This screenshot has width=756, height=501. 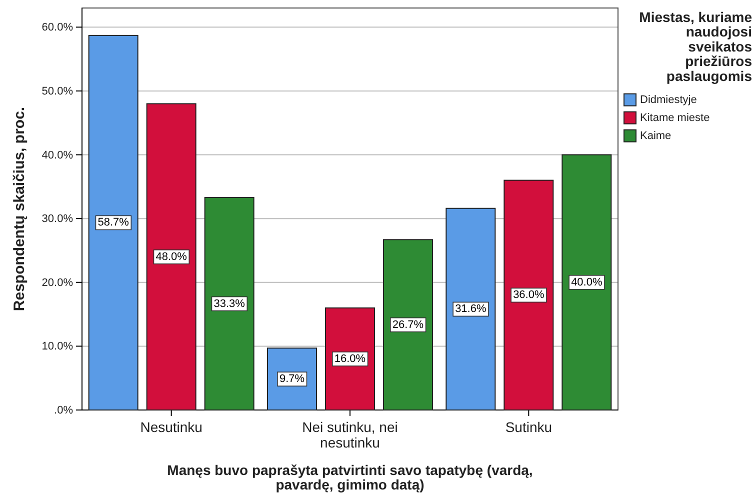 What do you see at coordinates (675, 118) in the screenshot?
I see `legend-label: Kitame mieste` at bounding box center [675, 118].